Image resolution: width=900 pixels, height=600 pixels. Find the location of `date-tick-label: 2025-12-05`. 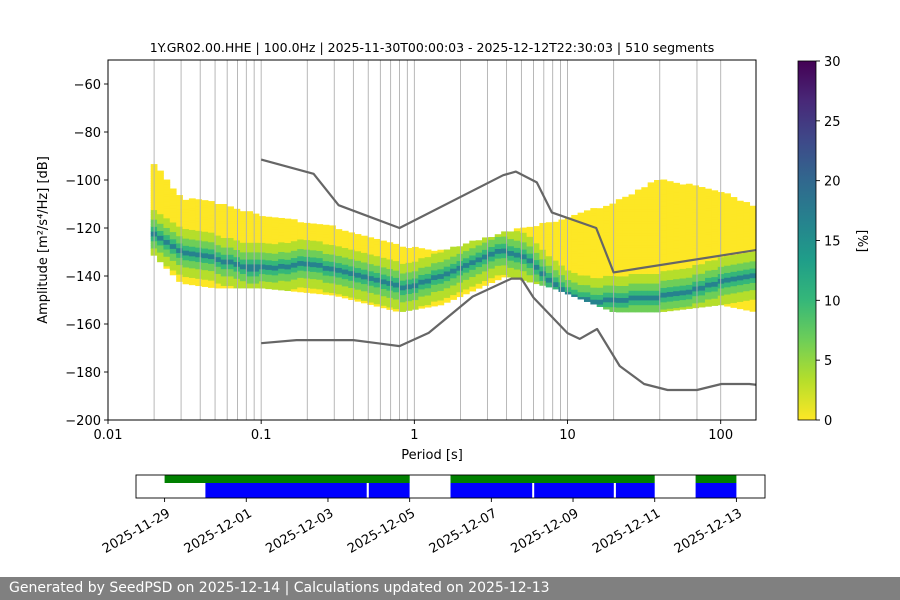

date-tick-label: 2025-12-05 is located at coordinates (381, 531).